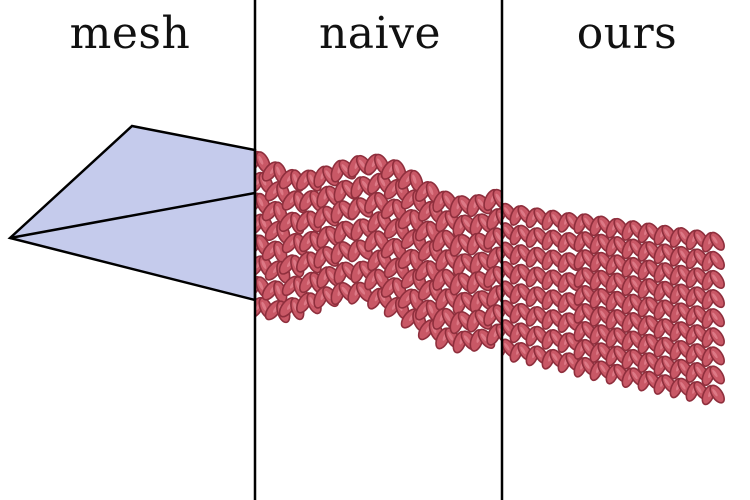 The width and height of the screenshot is (750, 500). Describe the element at coordinates (627, 33) in the screenshot. I see `panel-label-ours: ours` at that location.